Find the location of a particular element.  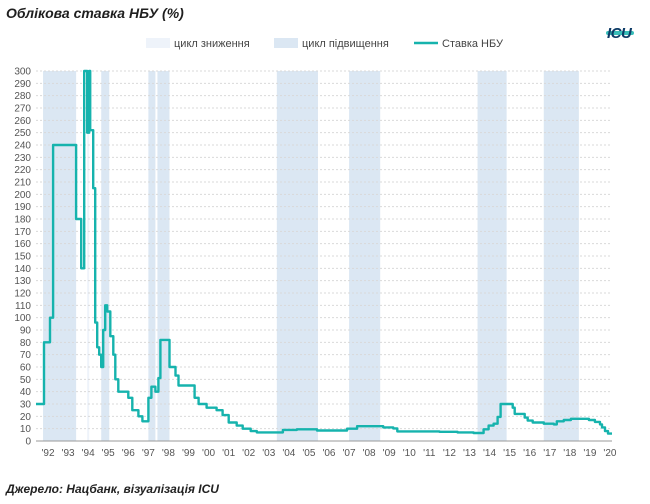

legend-label: Ставка НБУ is located at coordinates (473, 44).